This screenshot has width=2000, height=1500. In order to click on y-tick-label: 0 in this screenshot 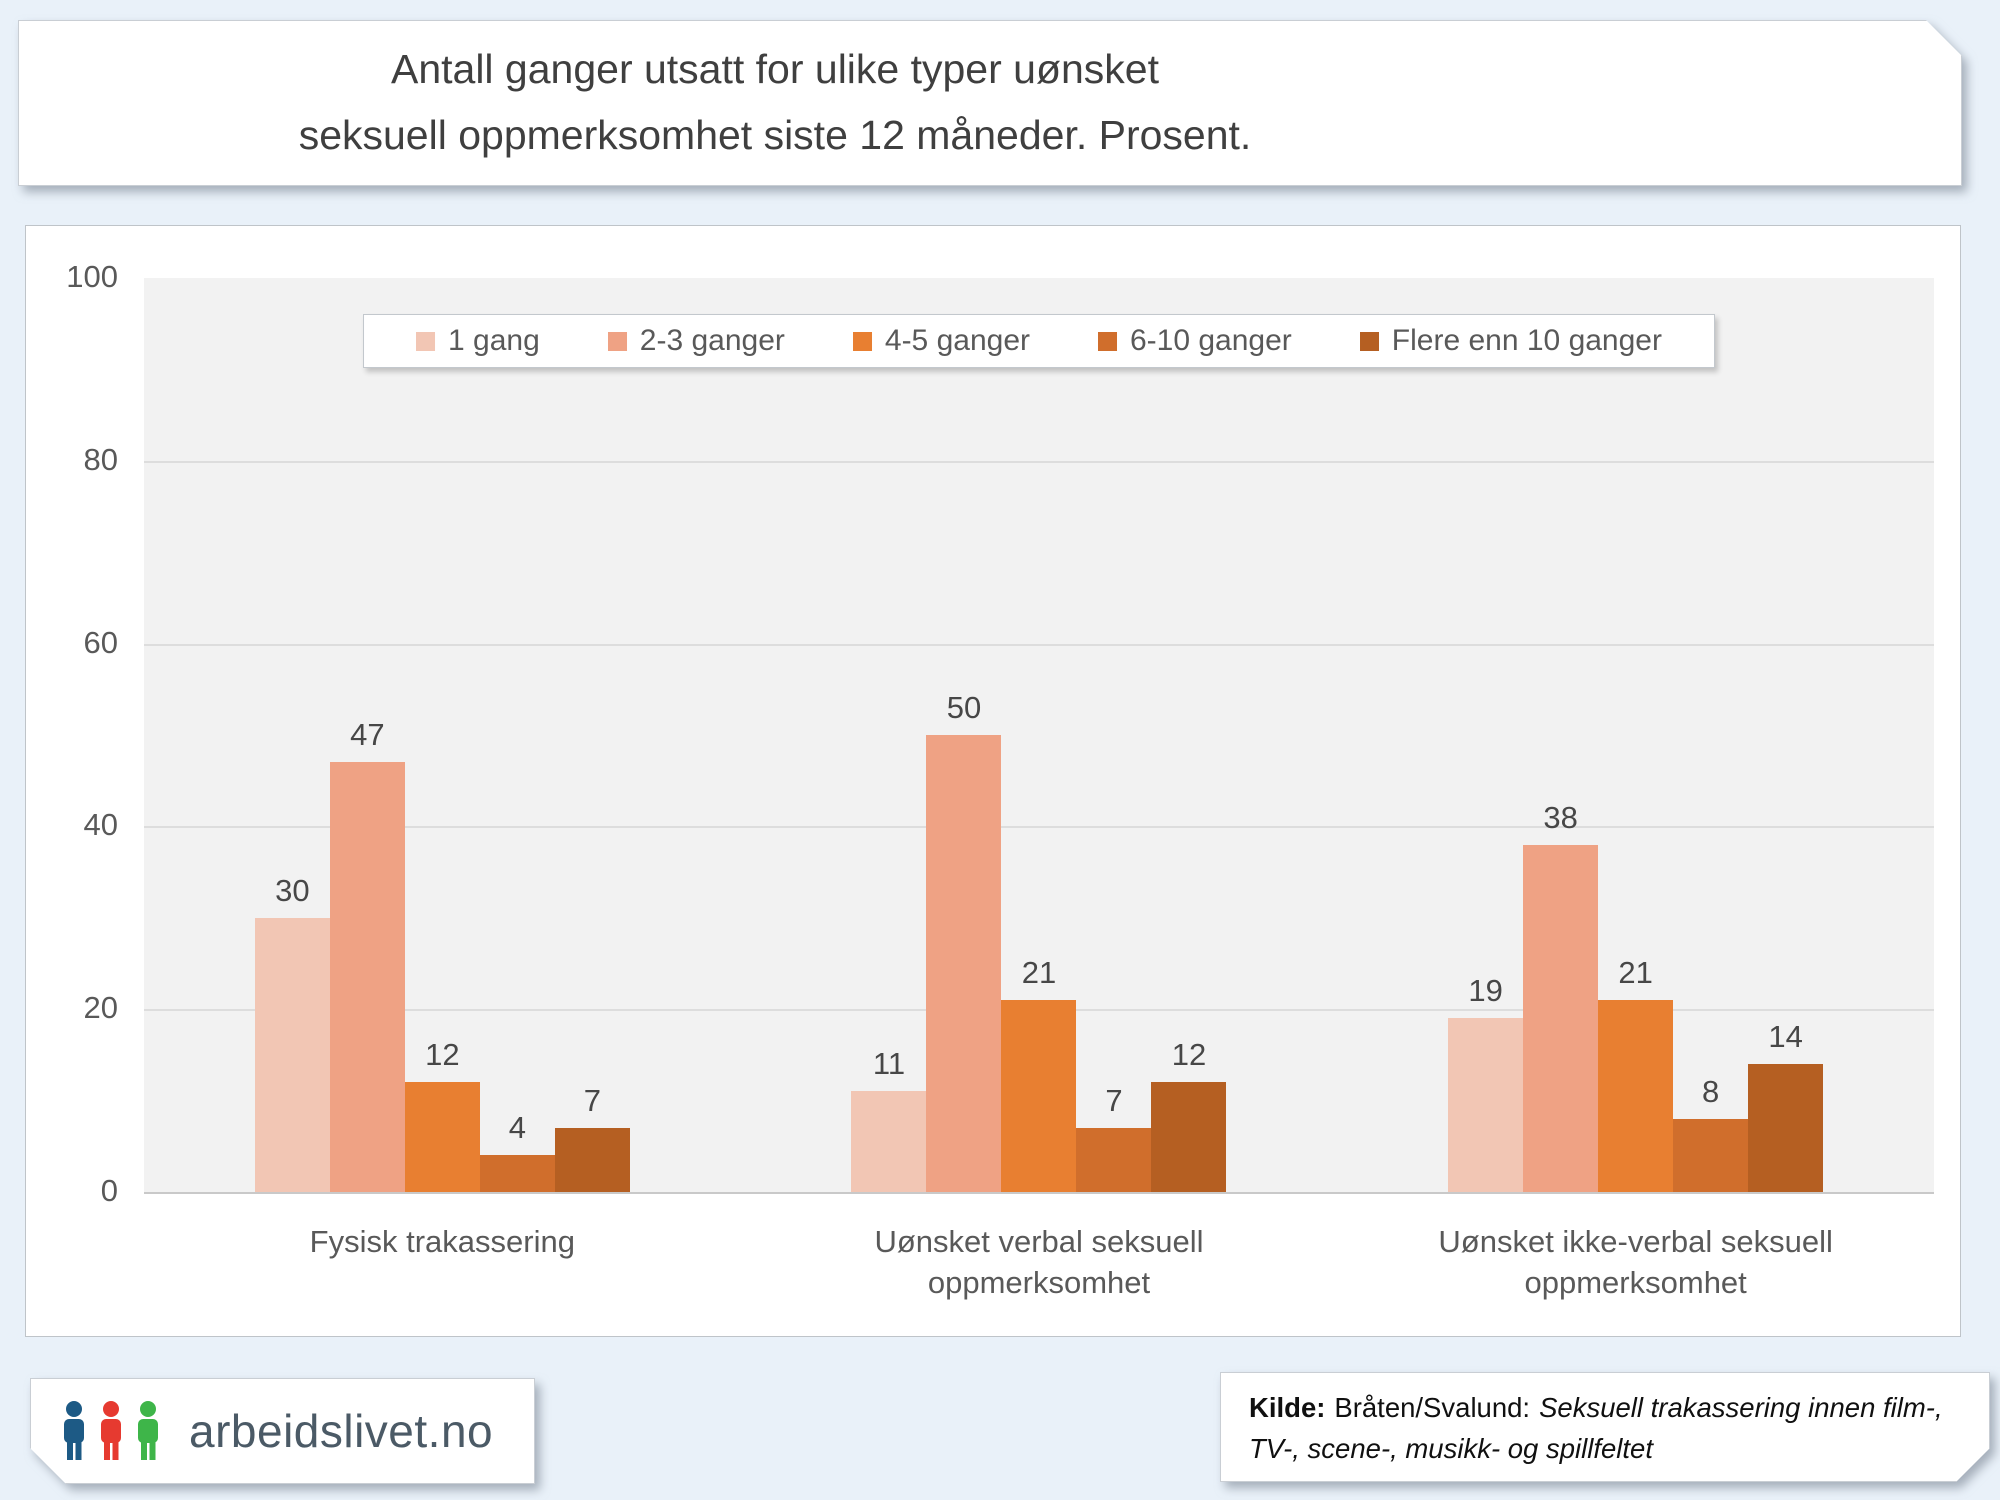, I will do `click(109, 1190)`.